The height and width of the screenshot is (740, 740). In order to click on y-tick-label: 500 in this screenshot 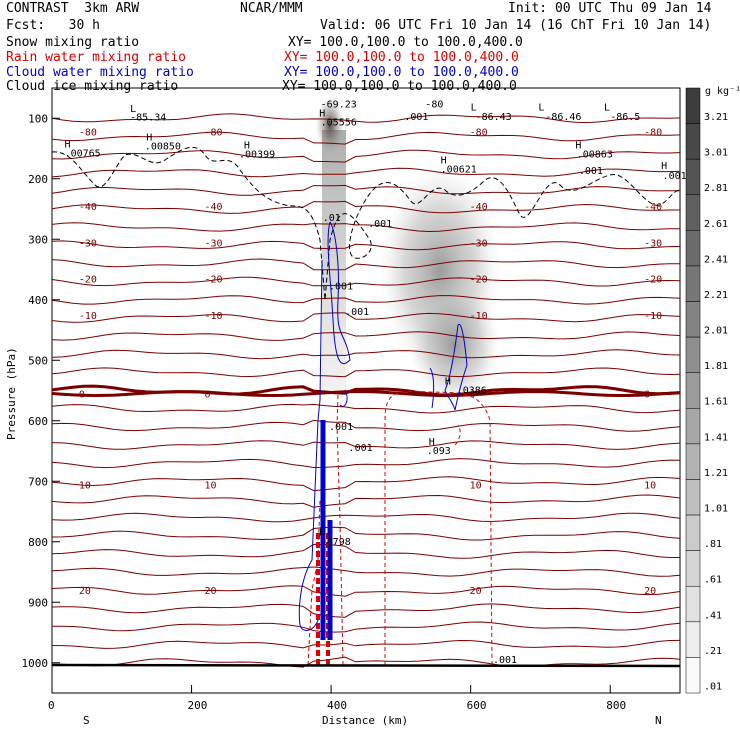, I will do `click(38, 360)`.